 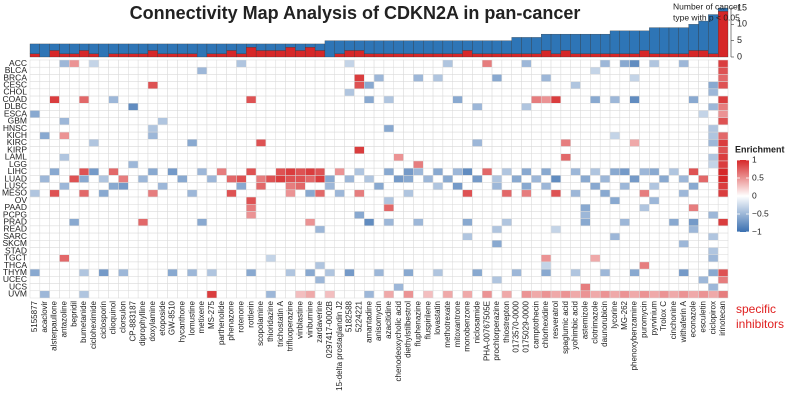 What do you see at coordinates (594, 321) in the screenshot?
I see `column-label: clotrimazole` at bounding box center [594, 321].